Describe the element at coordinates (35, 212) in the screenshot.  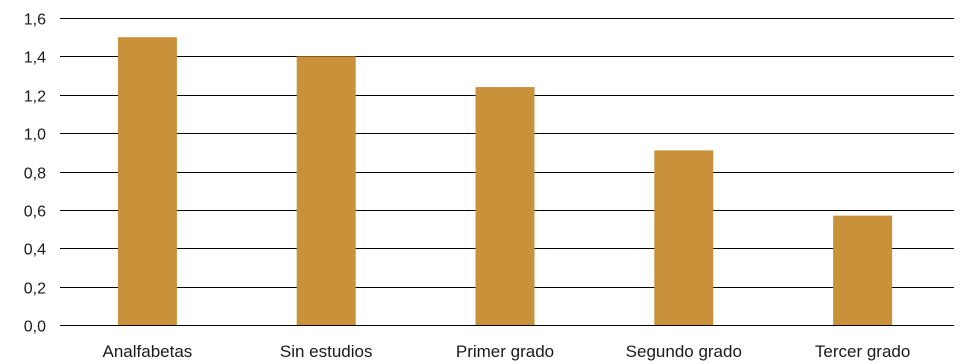
I see `y-tick-label: 0,6` at that location.